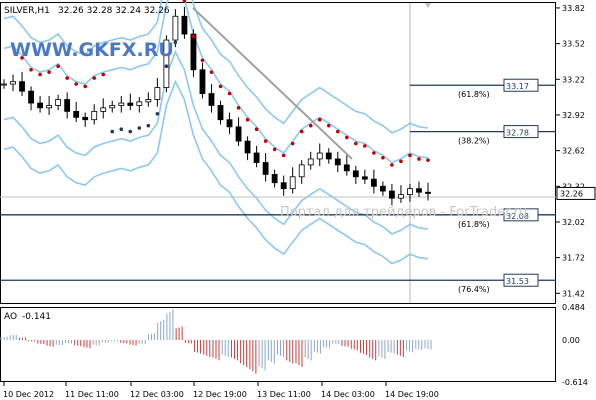 This screenshot has height=400, width=596. What do you see at coordinates (573, 79) in the screenshot?
I see `price-tick-label: 33.22` at bounding box center [573, 79].